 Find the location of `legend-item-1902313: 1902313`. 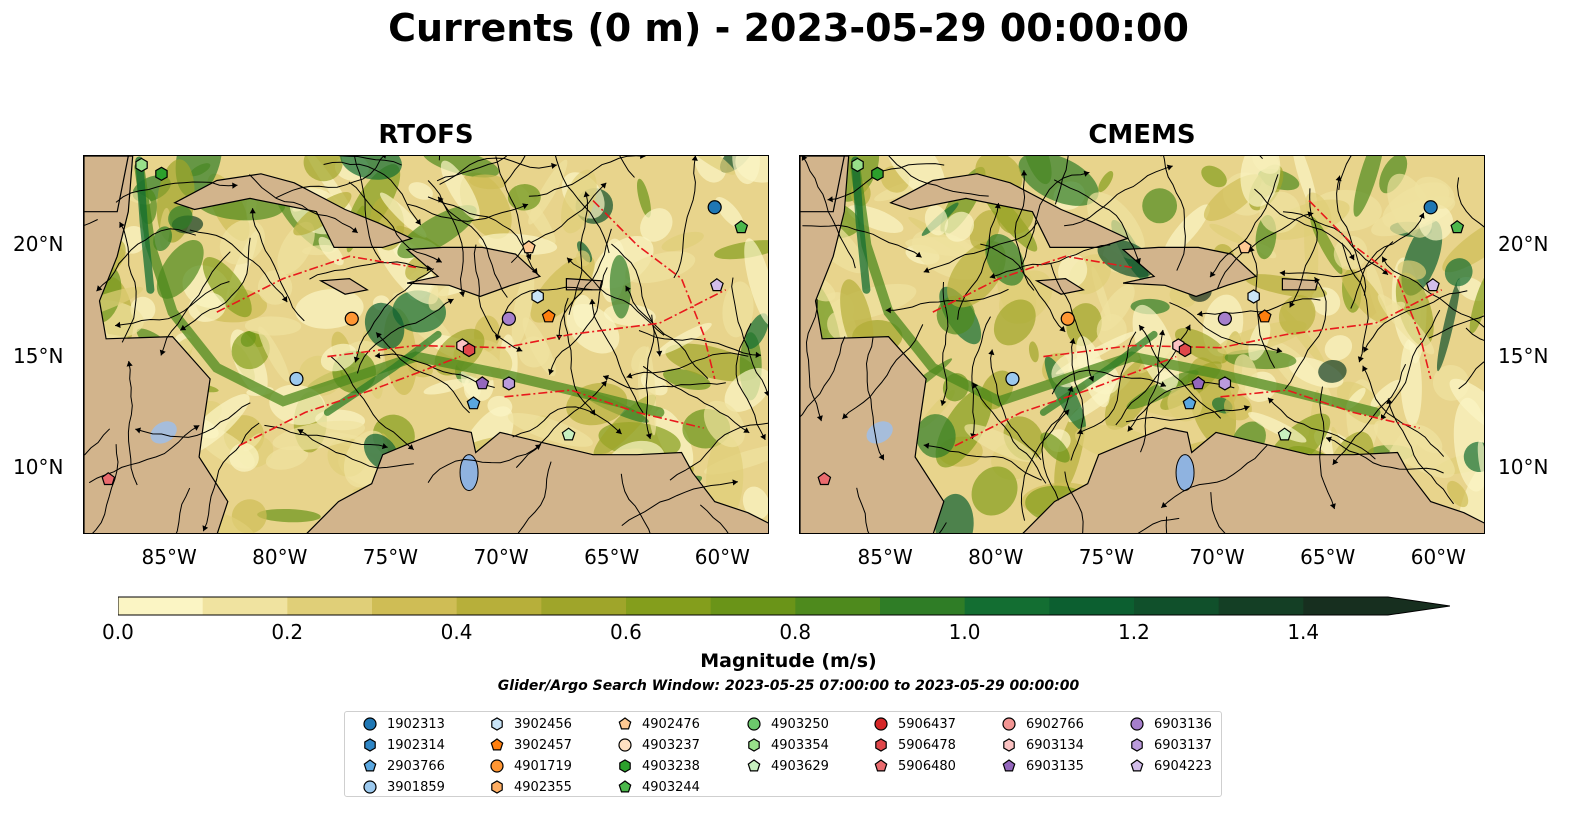

legend-item-1902313: 1902313 is located at coordinates (403, 724).